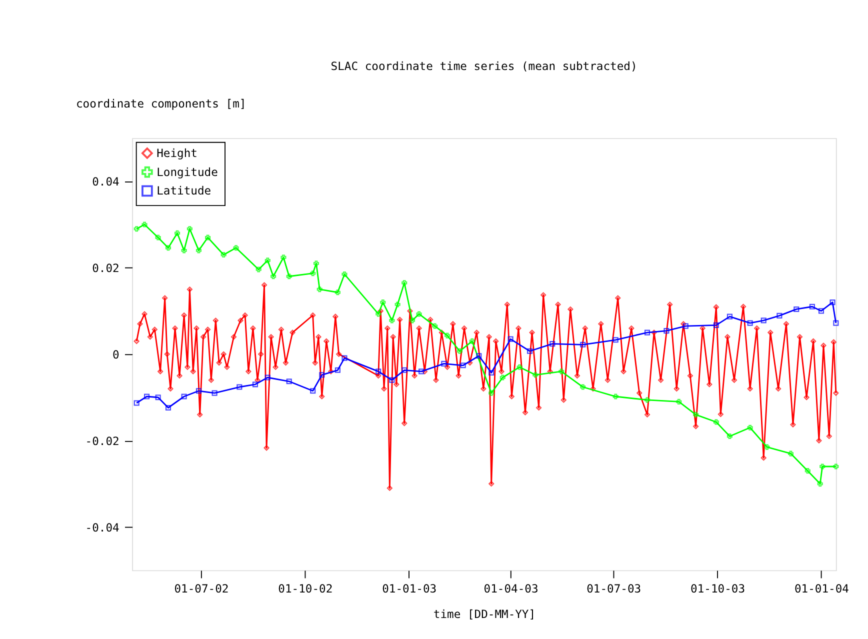  I want to click on x-tick-label: 01-01-04, so click(822, 588).